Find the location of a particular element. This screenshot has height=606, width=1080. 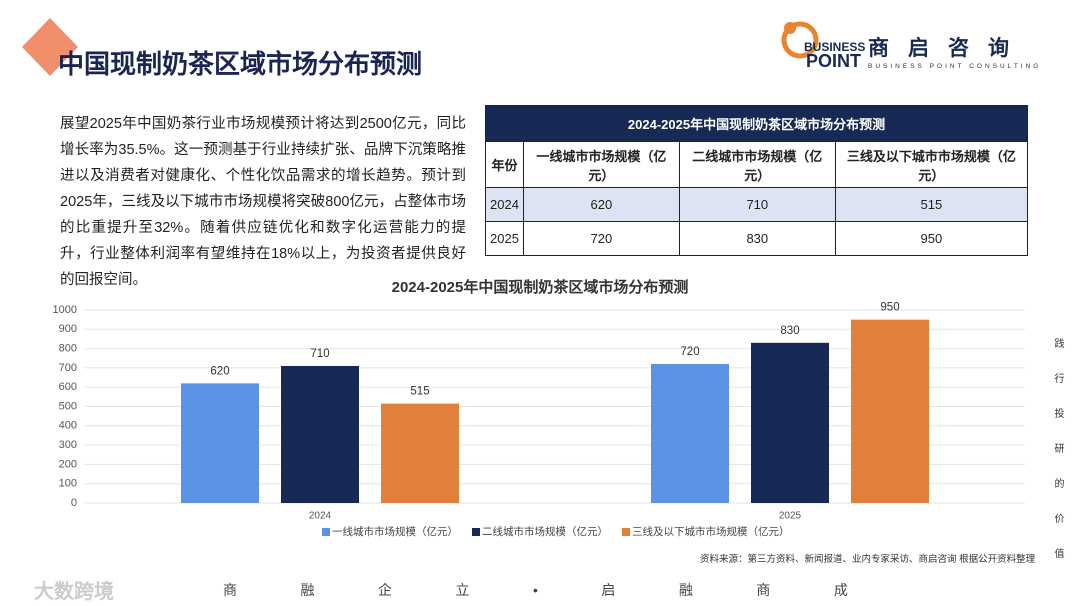

table-header: 年份 is located at coordinates (504, 164).